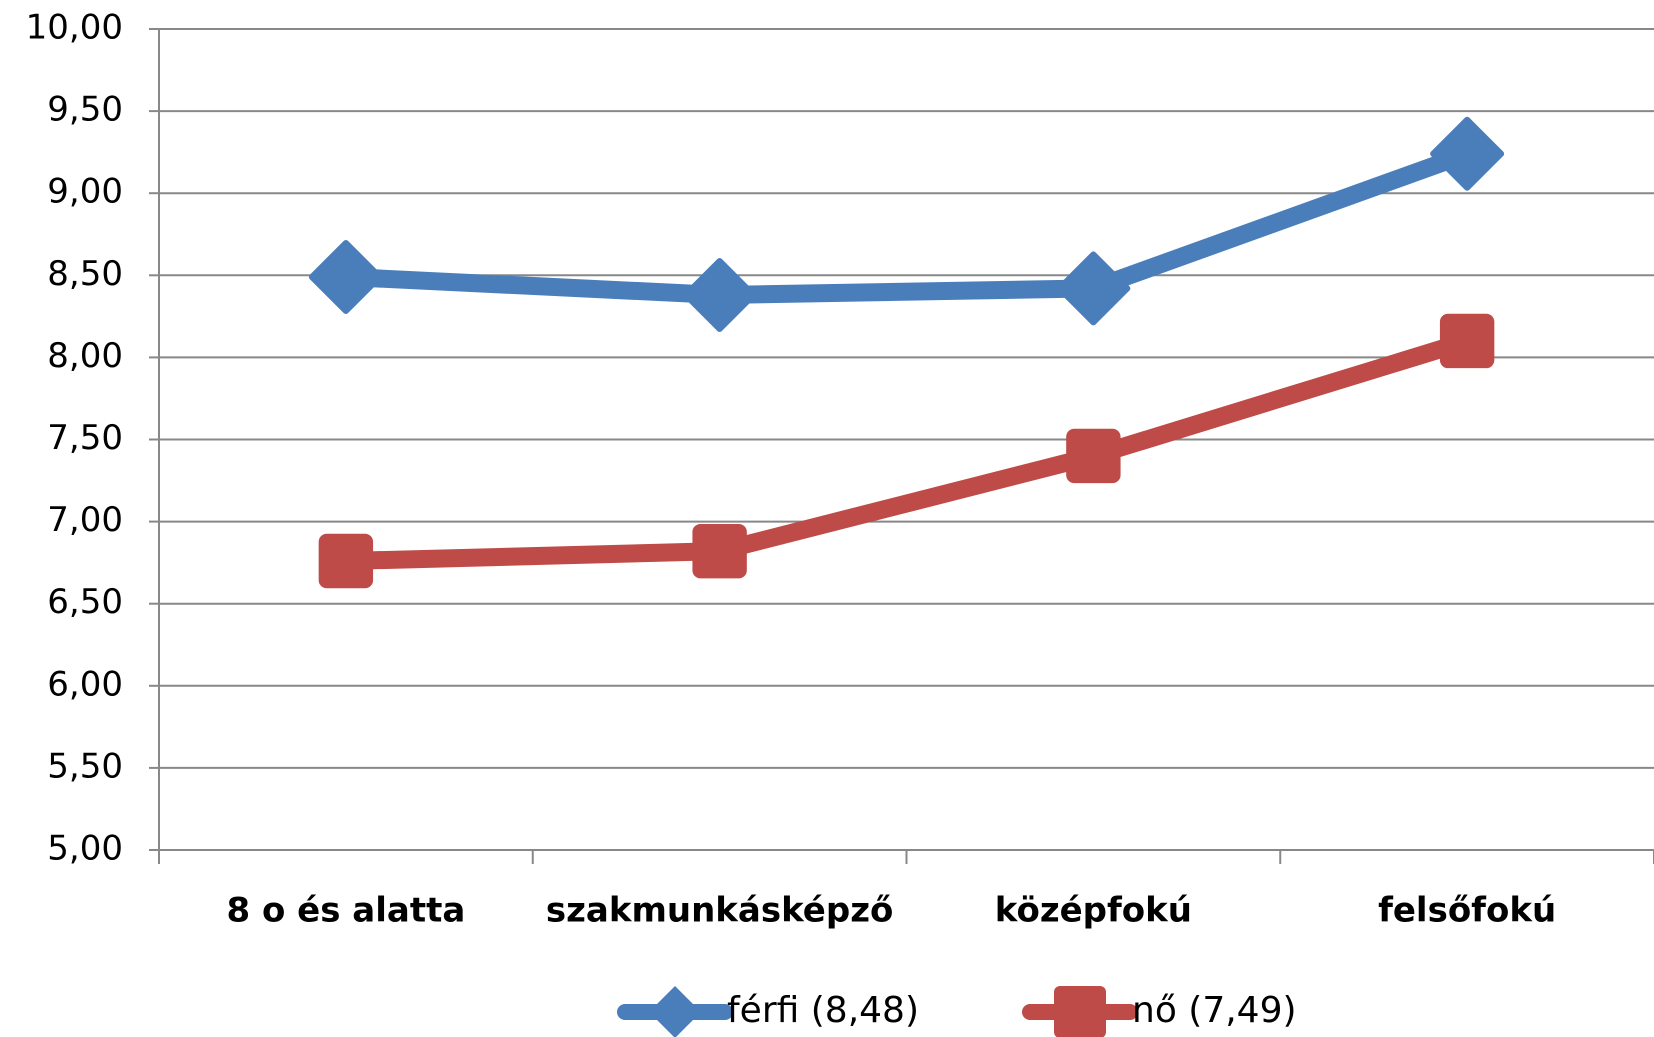 This screenshot has height=1037, width=1654. What do you see at coordinates (85, 274) in the screenshot?
I see `y-tick-label: 8,50` at bounding box center [85, 274].